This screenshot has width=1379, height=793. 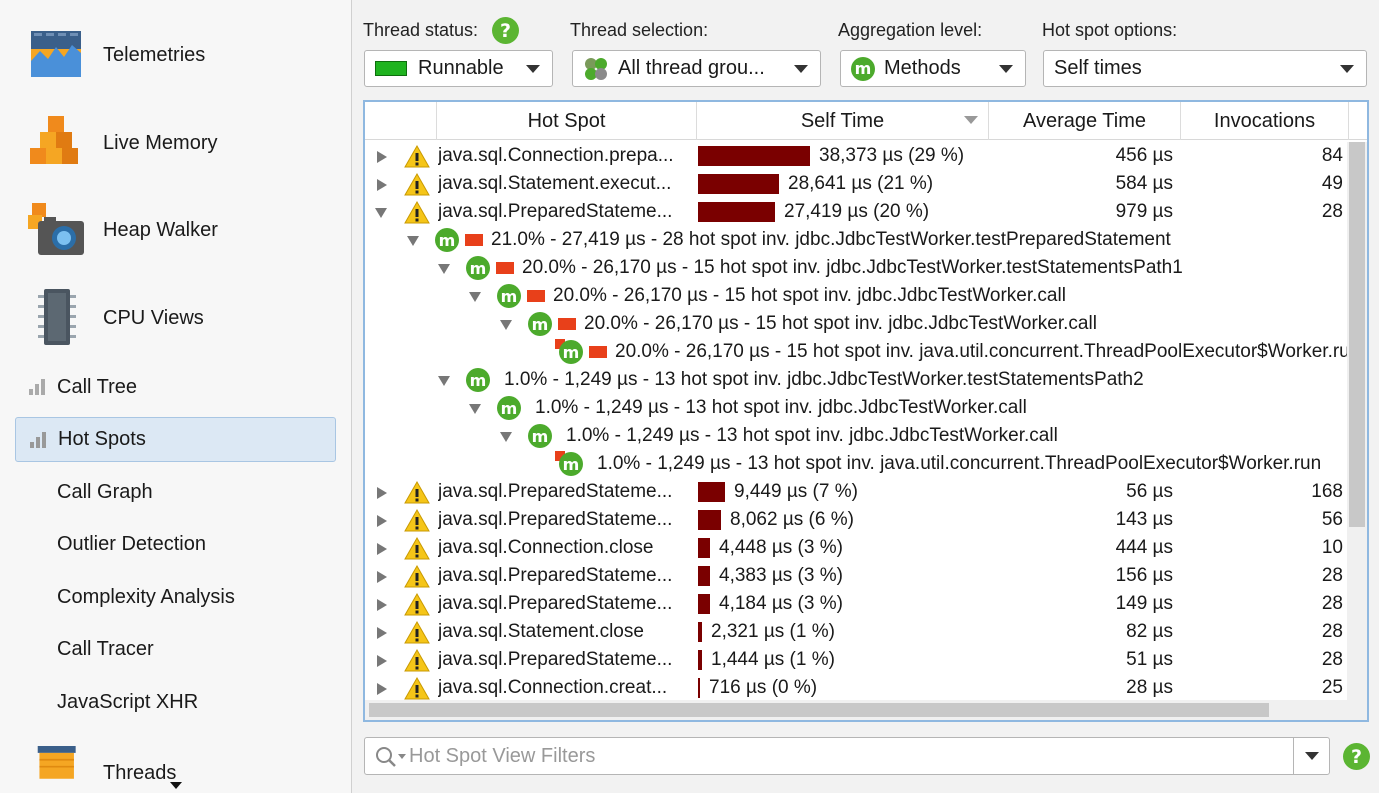 I want to click on vertical-scrollbar, so click(x=1357, y=422).